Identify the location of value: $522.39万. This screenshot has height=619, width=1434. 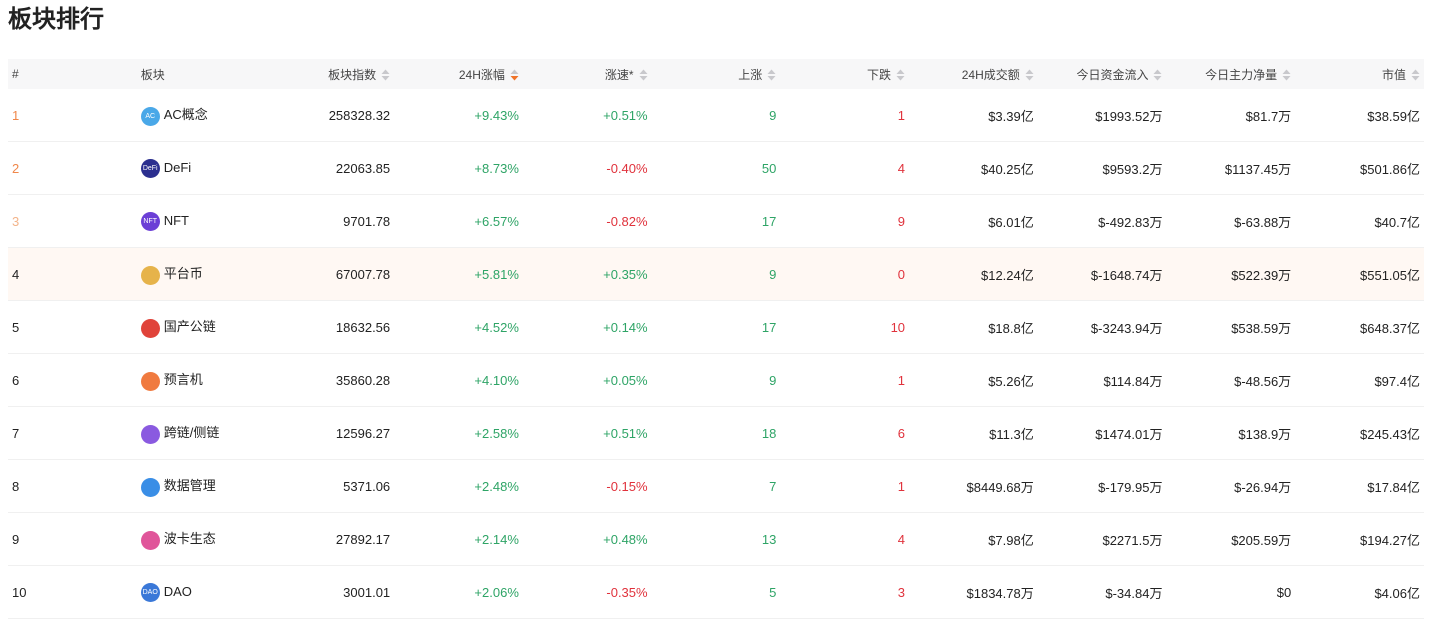
(1261, 275).